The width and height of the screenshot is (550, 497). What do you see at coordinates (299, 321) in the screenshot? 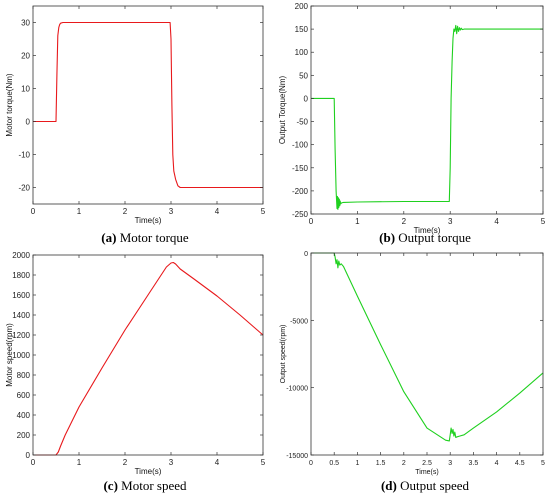
I see `y-tick-label: -5000` at bounding box center [299, 321].